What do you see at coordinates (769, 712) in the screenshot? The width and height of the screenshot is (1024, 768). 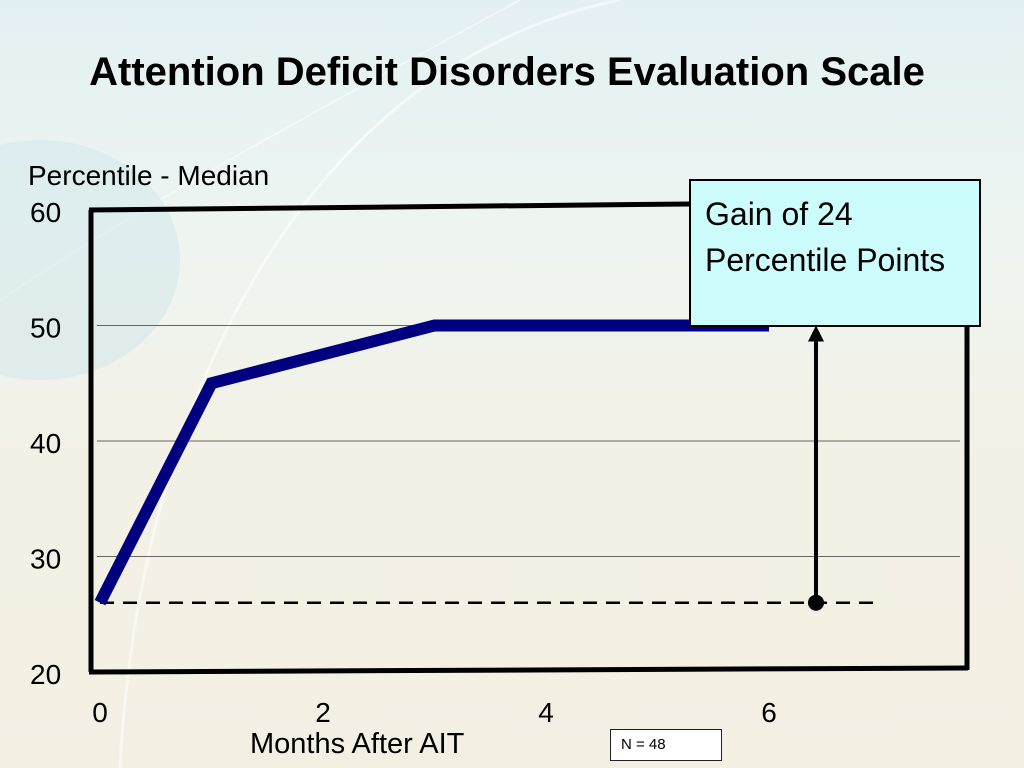 I see `x-tick-label-6: 6` at bounding box center [769, 712].